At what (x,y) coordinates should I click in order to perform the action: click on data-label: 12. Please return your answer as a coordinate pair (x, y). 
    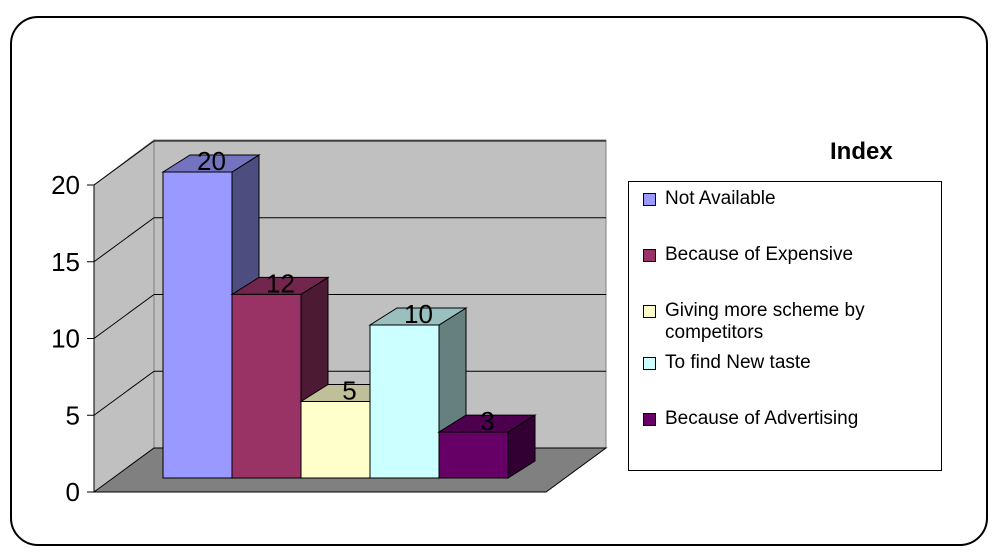
    Looking at the image, I should click on (280, 283).